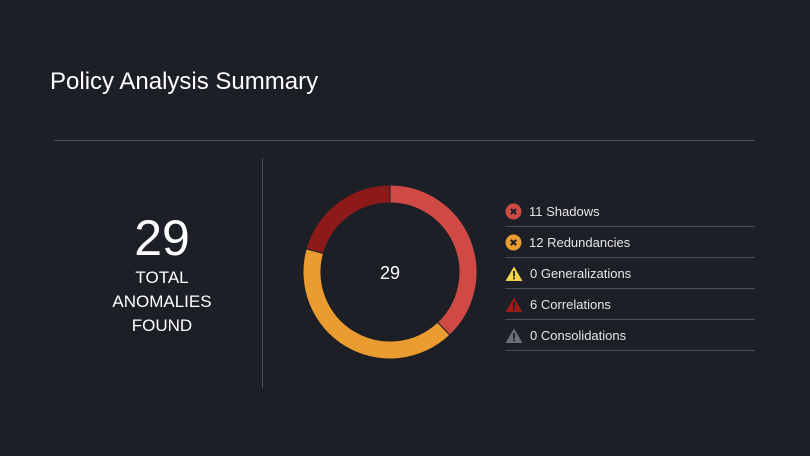 This screenshot has height=456, width=810. I want to click on legend-item: 0 Consolidations, so click(630, 335).